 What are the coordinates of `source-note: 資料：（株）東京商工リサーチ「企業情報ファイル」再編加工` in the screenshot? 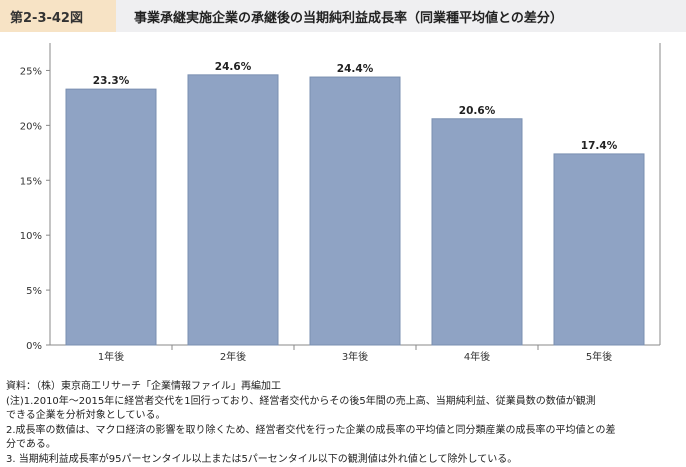 It's located at (344, 387).